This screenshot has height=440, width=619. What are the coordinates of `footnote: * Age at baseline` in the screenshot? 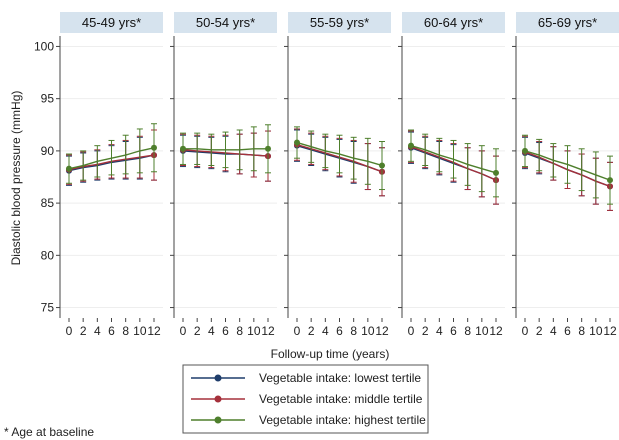 It's located at (49, 432).